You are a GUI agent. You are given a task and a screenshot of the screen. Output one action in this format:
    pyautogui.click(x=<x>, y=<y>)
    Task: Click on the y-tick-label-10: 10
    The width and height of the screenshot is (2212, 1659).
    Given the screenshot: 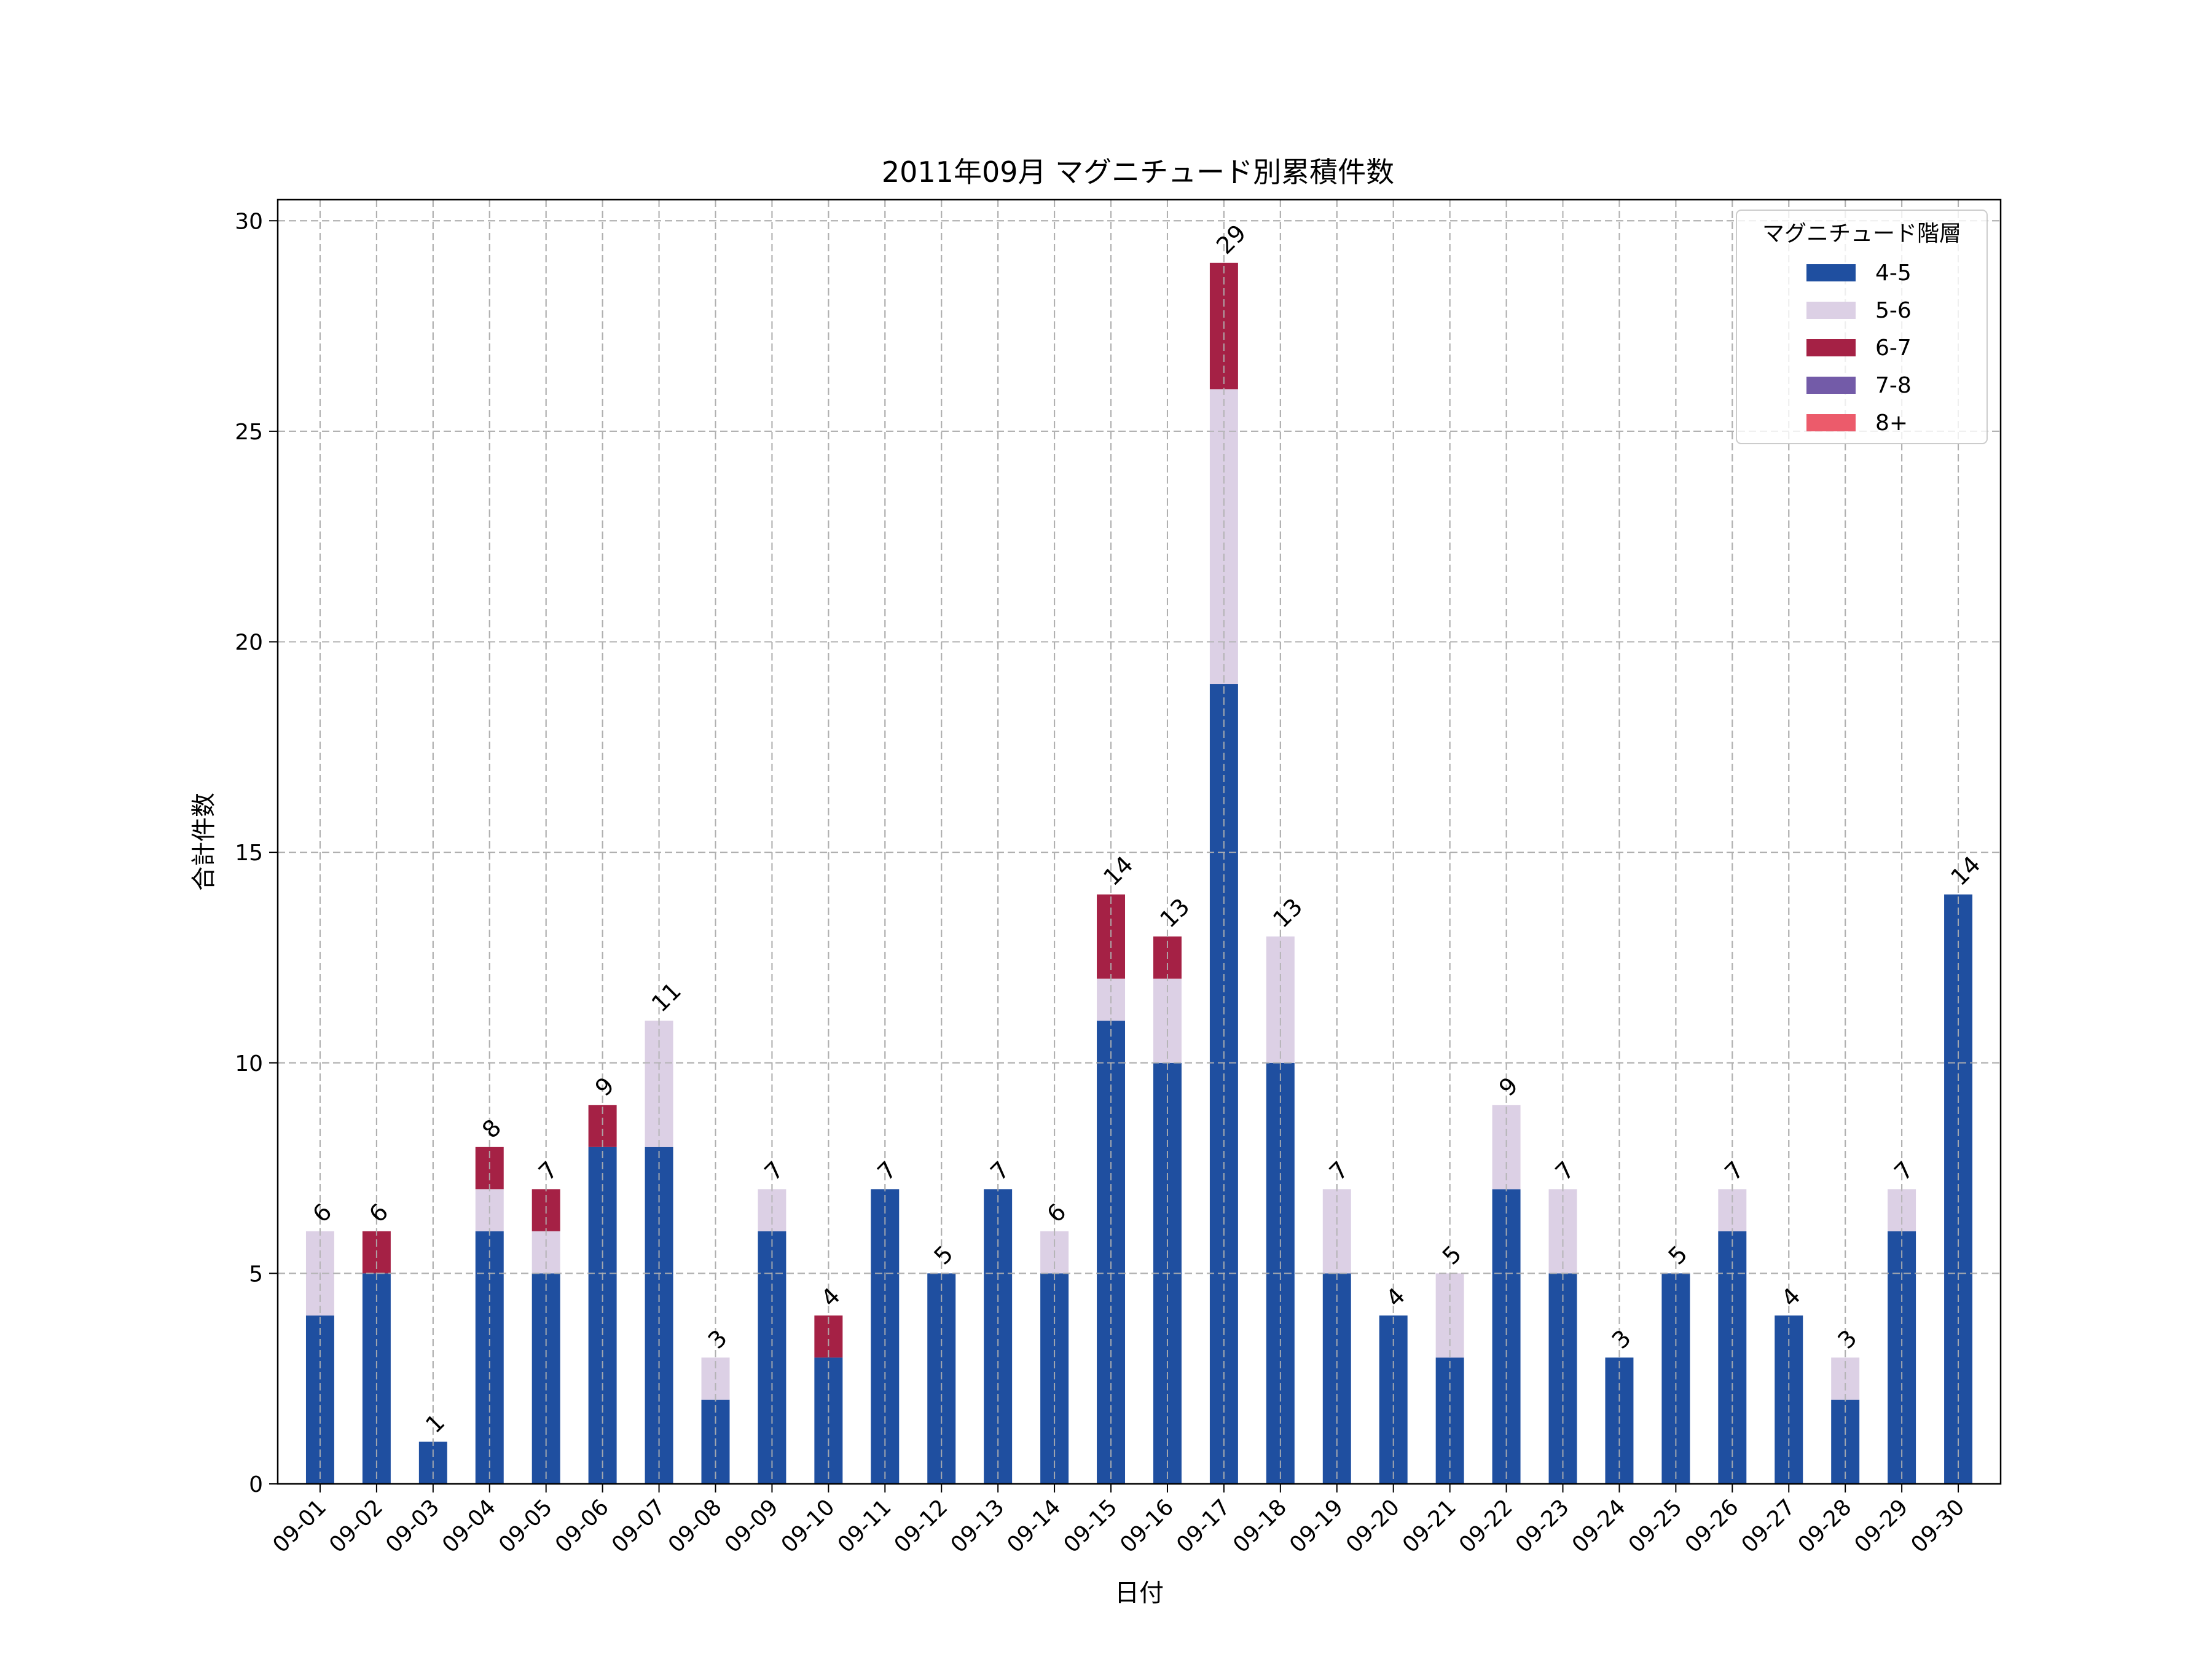 What is the action you would take?
    pyautogui.click(x=249, y=1064)
    